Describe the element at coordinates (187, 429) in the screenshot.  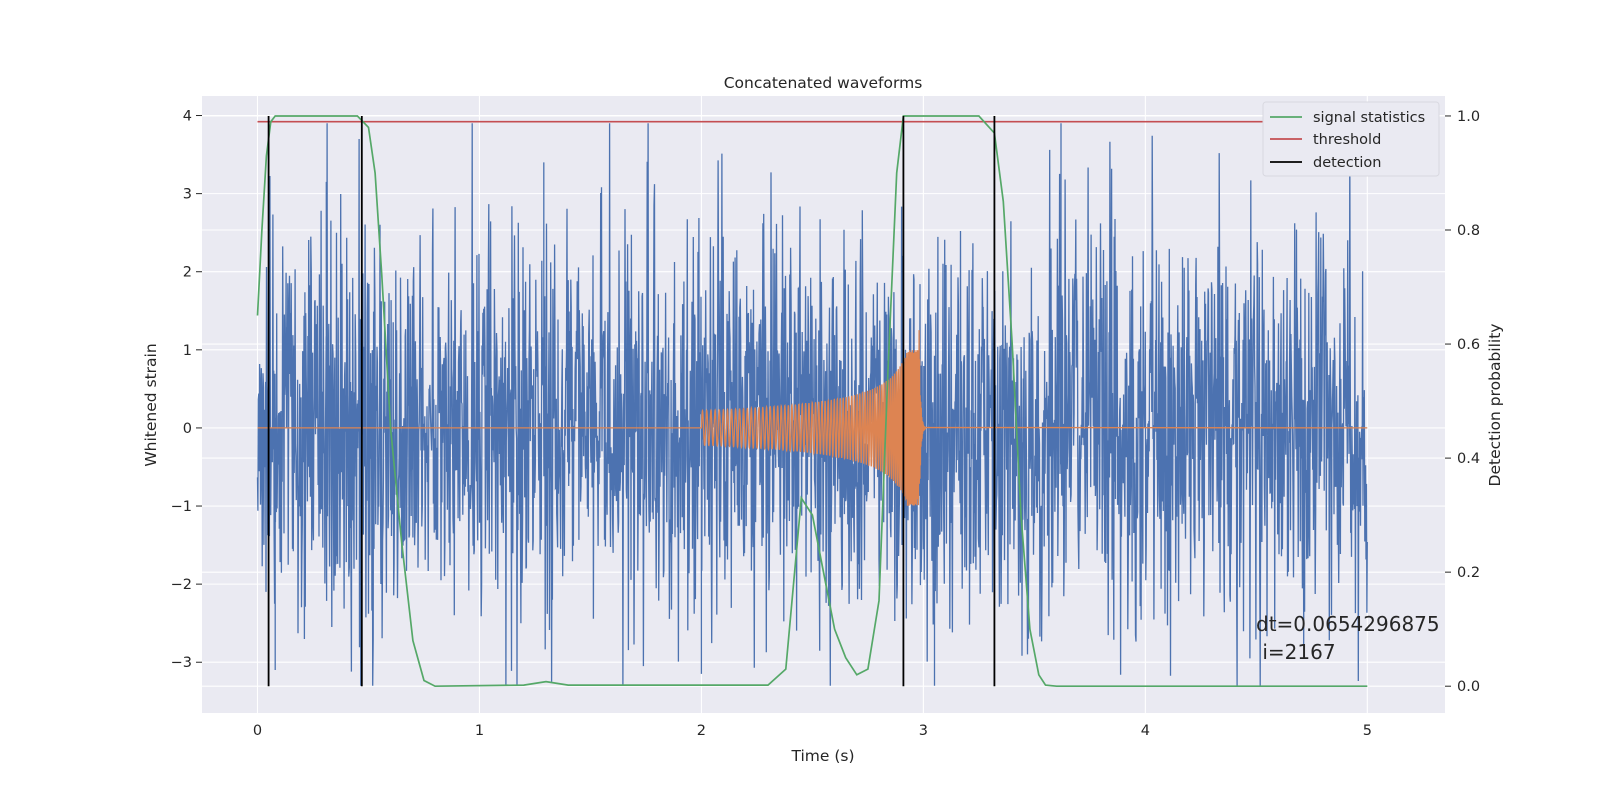
I see `y-tick-label: 0` at that location.